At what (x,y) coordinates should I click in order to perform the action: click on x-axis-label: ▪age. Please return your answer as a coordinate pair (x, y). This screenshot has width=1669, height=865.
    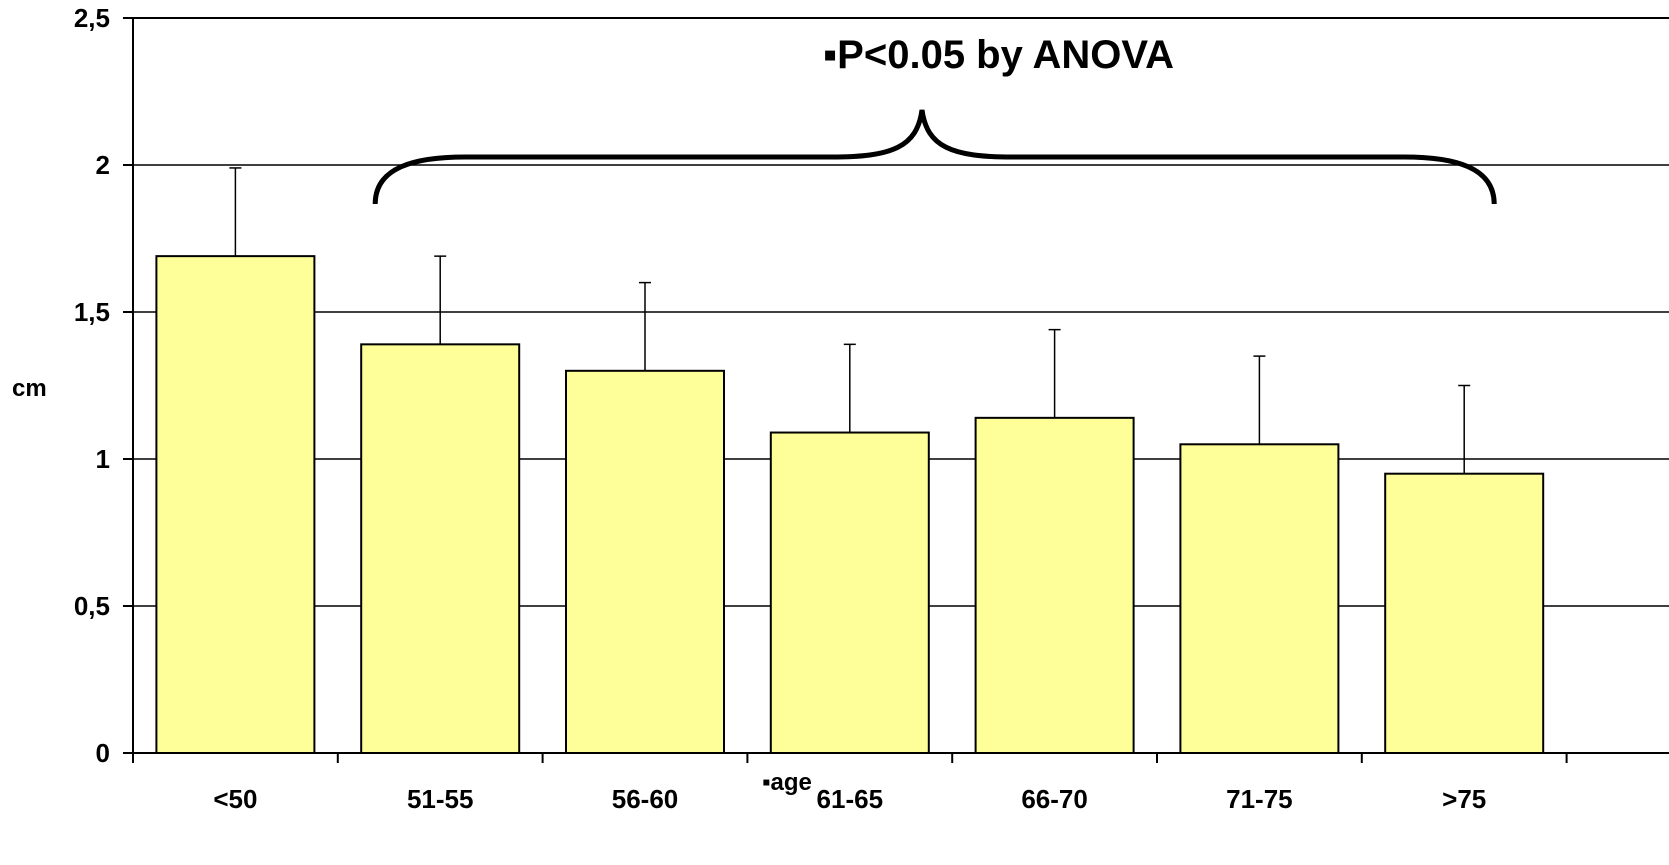
    Looking at the image, I should click on (787, 782).